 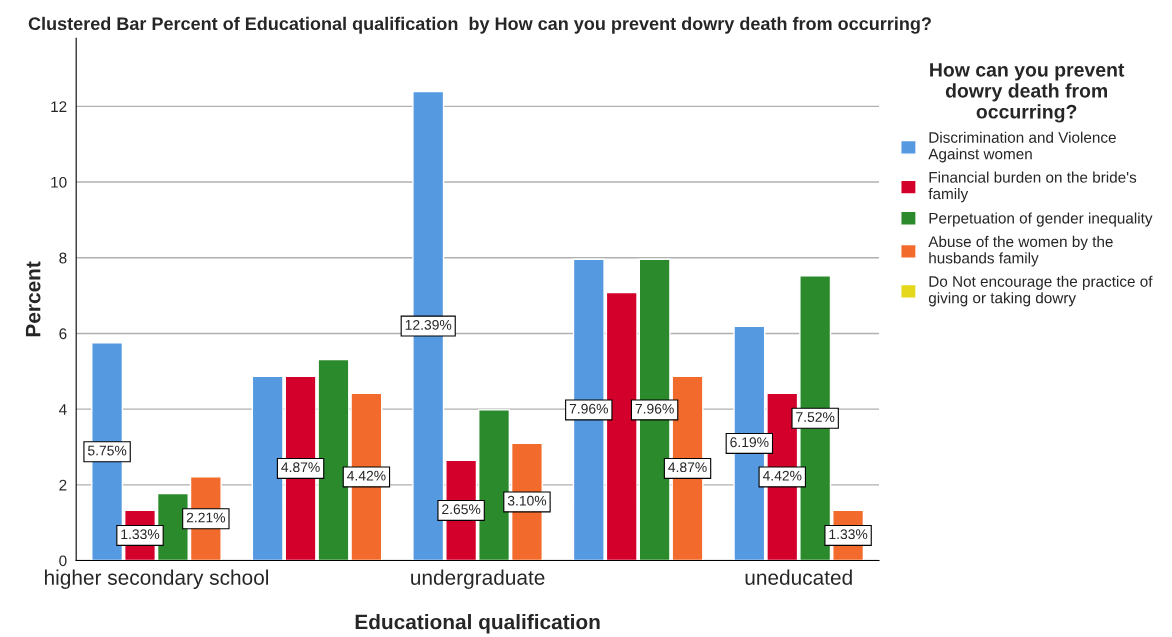 What do you see at coordinates (63, 409) in the screenshot?
I see `y-tick-label: 4` at bounding box center [63, 409].